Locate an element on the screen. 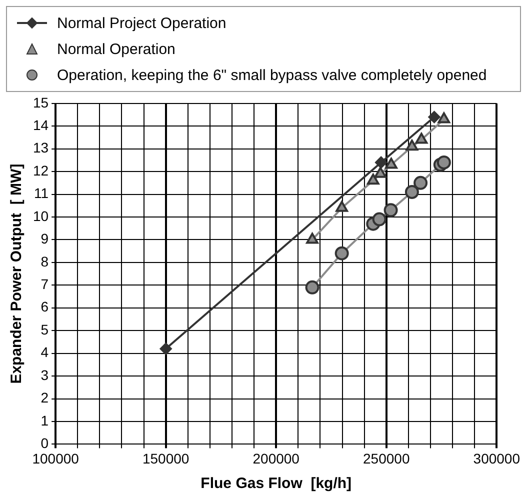  y-tick-label: 3 is located at coordinates (44, 374).